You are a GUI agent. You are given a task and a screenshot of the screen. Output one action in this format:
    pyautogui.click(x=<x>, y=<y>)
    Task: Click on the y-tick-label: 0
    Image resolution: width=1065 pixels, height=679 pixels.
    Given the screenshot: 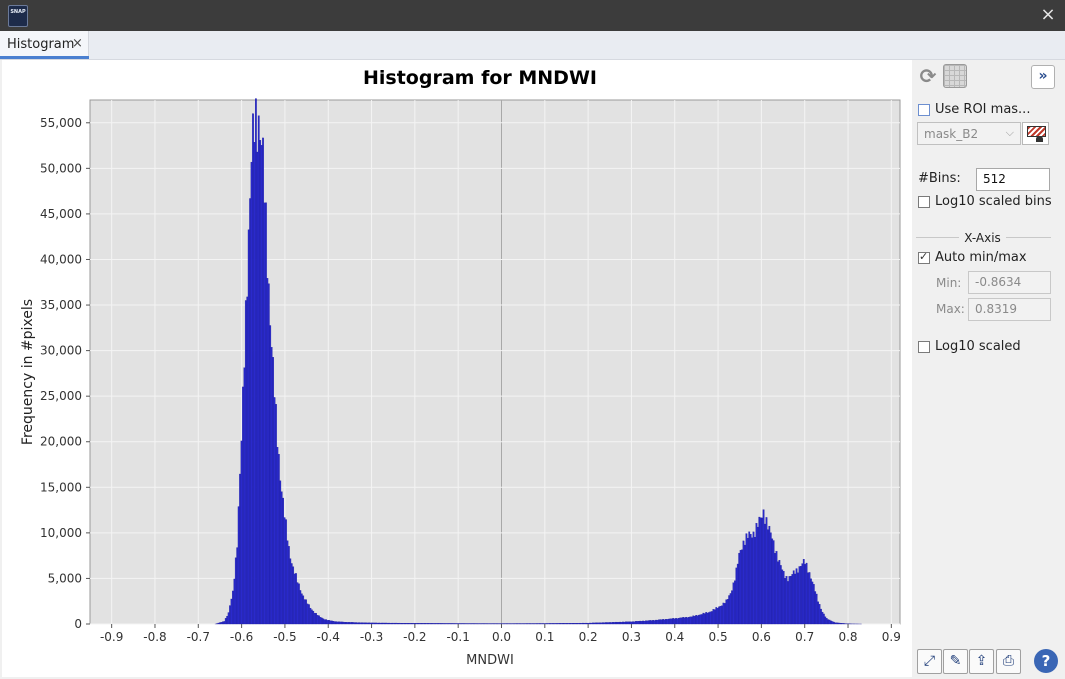 What is the action you would take?
    pyautogui.click(x=78, y=624)
    